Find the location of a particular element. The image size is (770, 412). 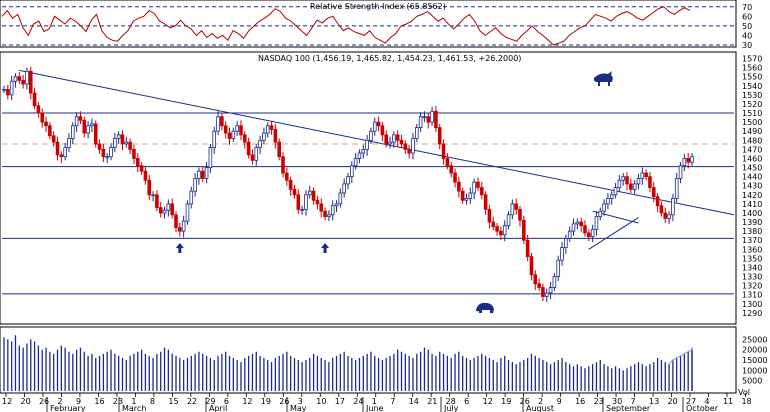

price-tick-label: 1300 is located at coordinates (752, 304).